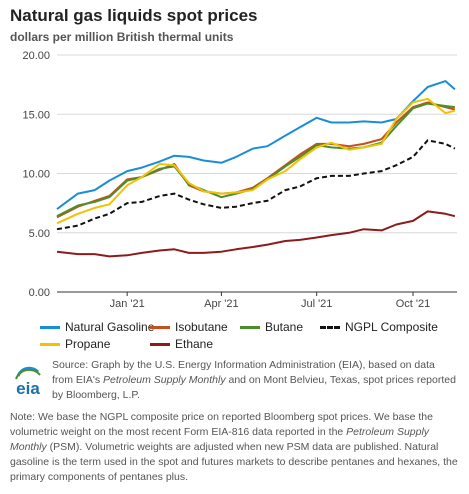 The width and height of the screenshot is (469, 494). I want to click on series-line-ethane, so click(256, 234).